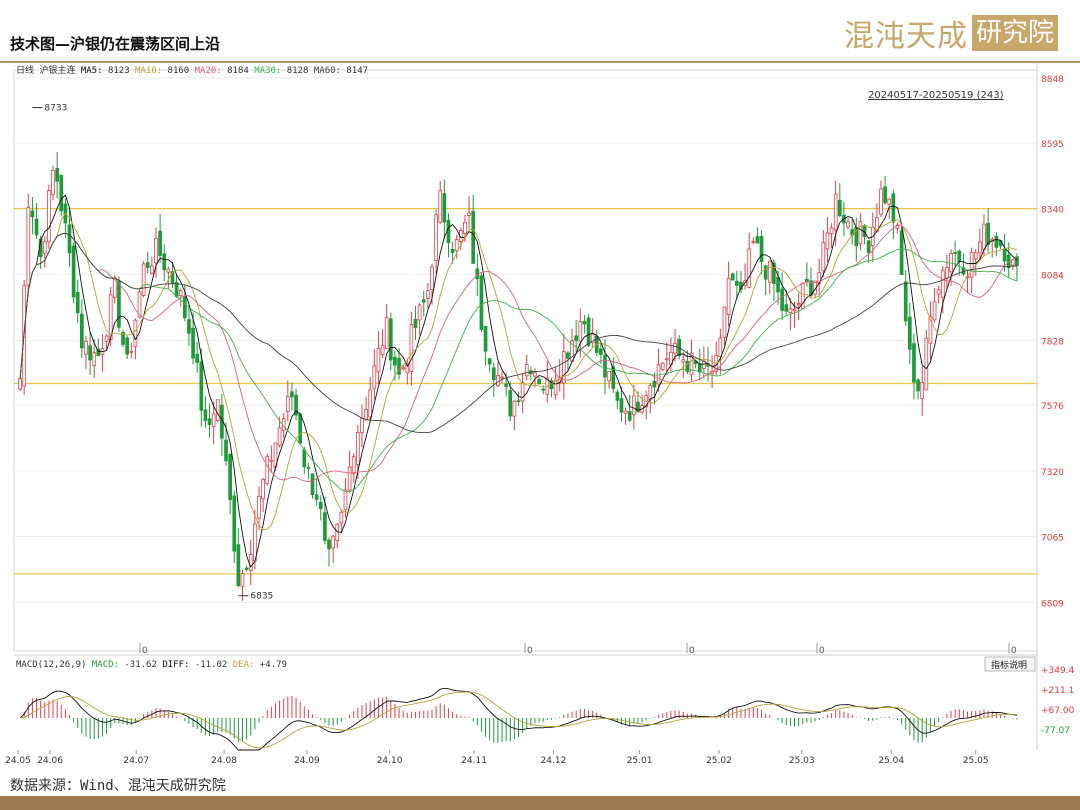  Describe the element at coordinates (143, 665) in the screenshot. I see `macd-legend-value: -31.62` at that location.